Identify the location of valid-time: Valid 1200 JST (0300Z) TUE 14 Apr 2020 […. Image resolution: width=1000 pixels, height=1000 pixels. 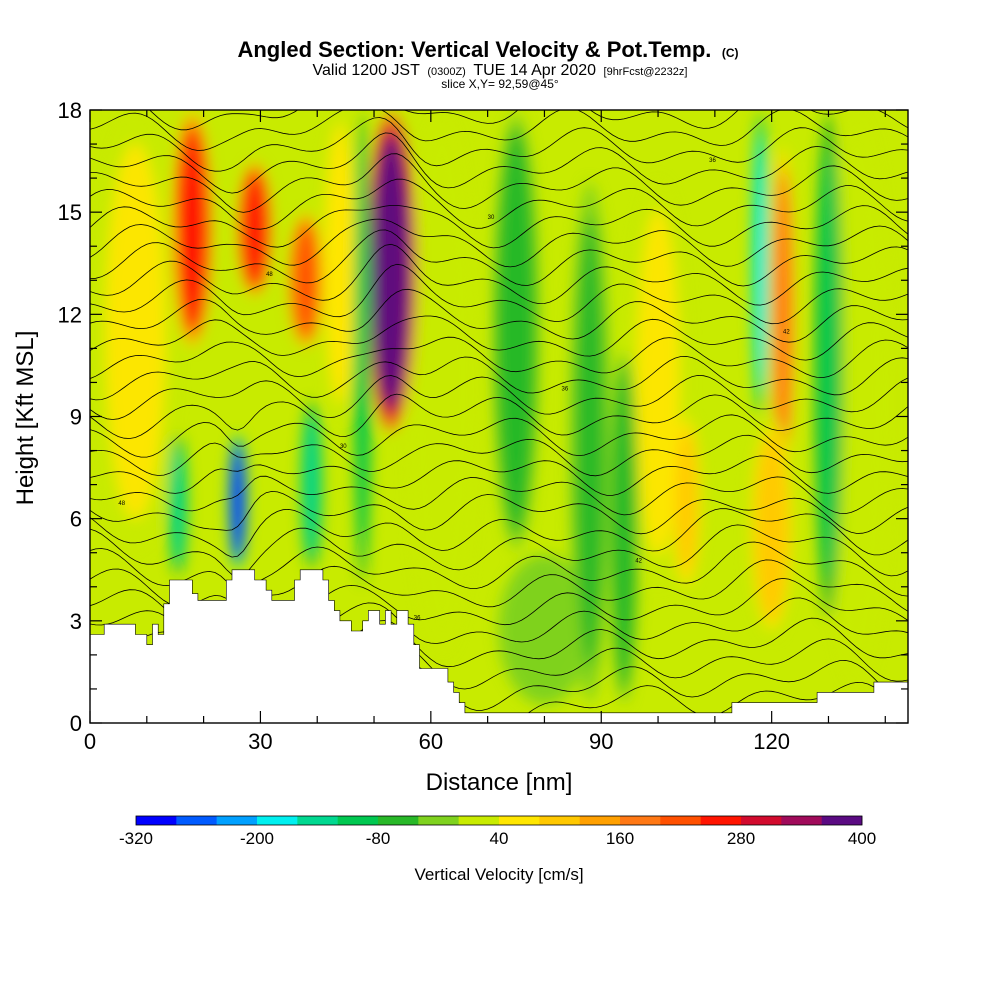
(500, 70).